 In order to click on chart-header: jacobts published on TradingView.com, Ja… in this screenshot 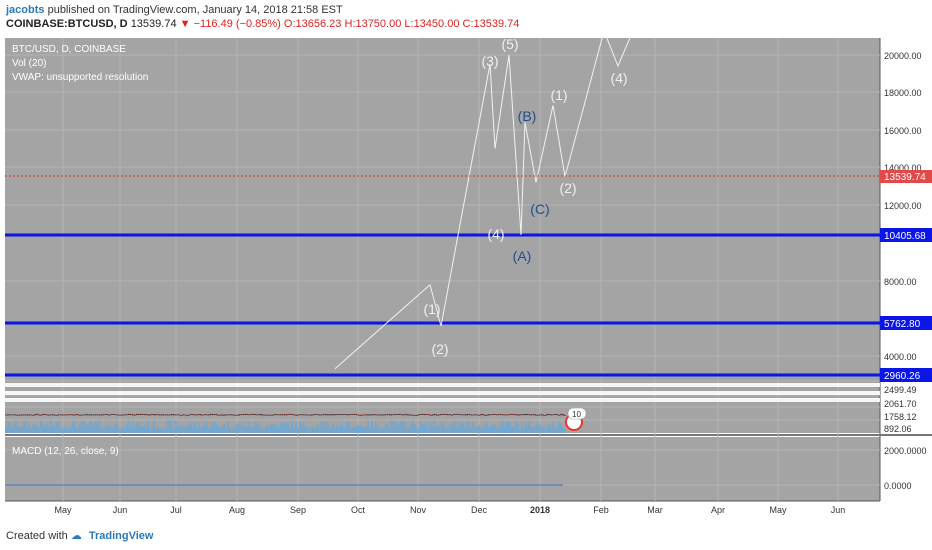, I will do `click(466, 18)`.